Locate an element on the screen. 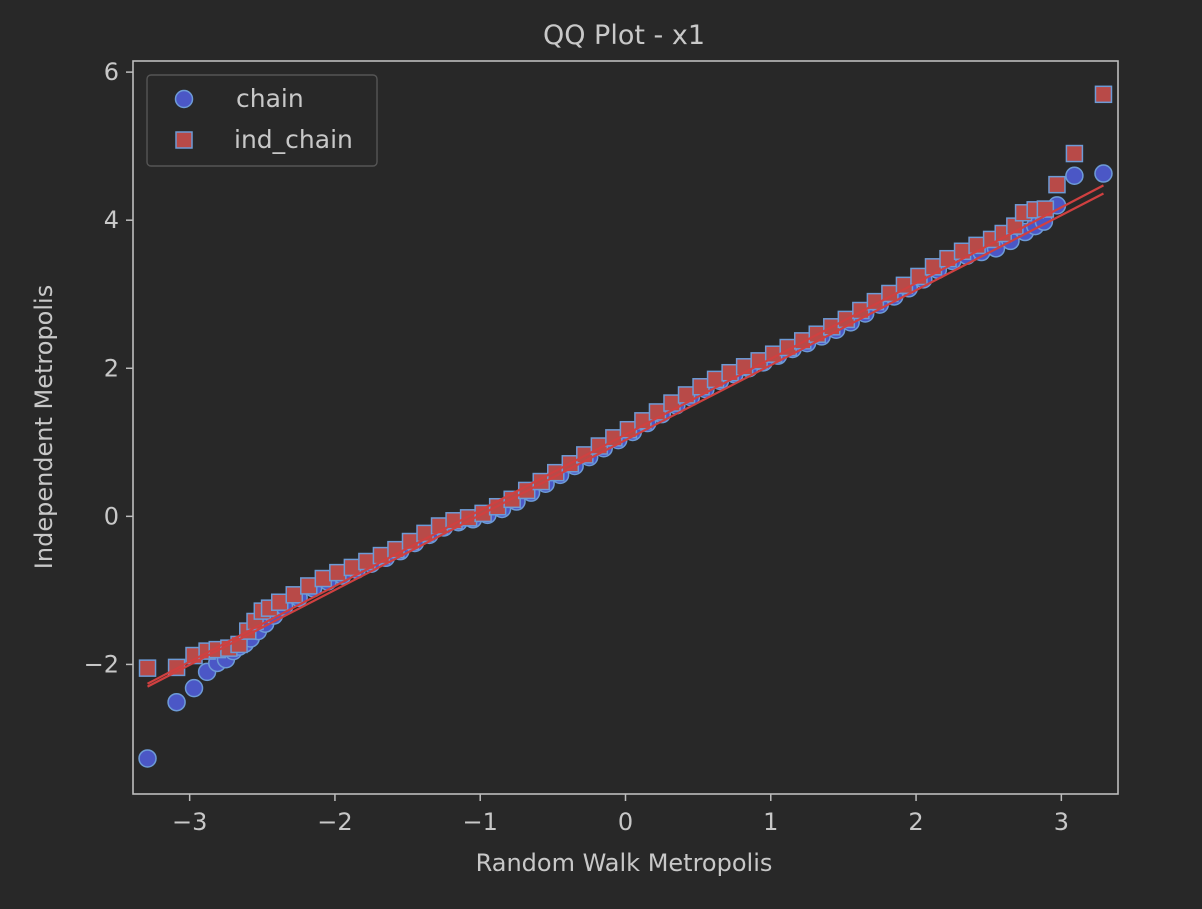 The height and width of the screenshot is (909, 1202). x-tick-label: 0 is located at coordinates (625, 822).